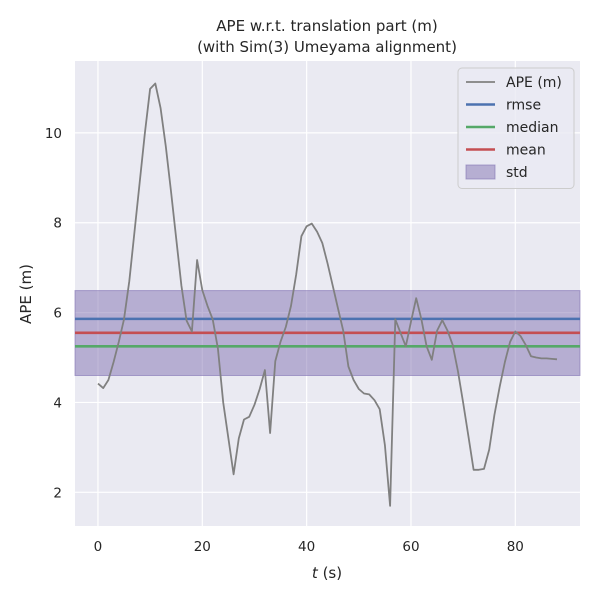 The width and height of the screenshot is (600, 600). Describe the element at coordinates (532, 128) in the screenshot. I see `legend-label: median` at that location.